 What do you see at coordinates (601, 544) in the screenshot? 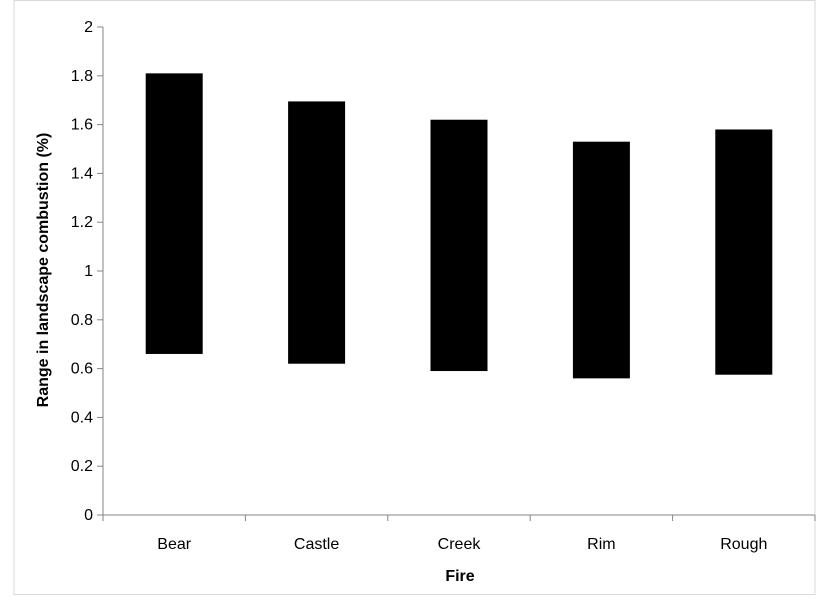
I see `x-tick-label-rim: Rim` at bounding box center [601, 544].